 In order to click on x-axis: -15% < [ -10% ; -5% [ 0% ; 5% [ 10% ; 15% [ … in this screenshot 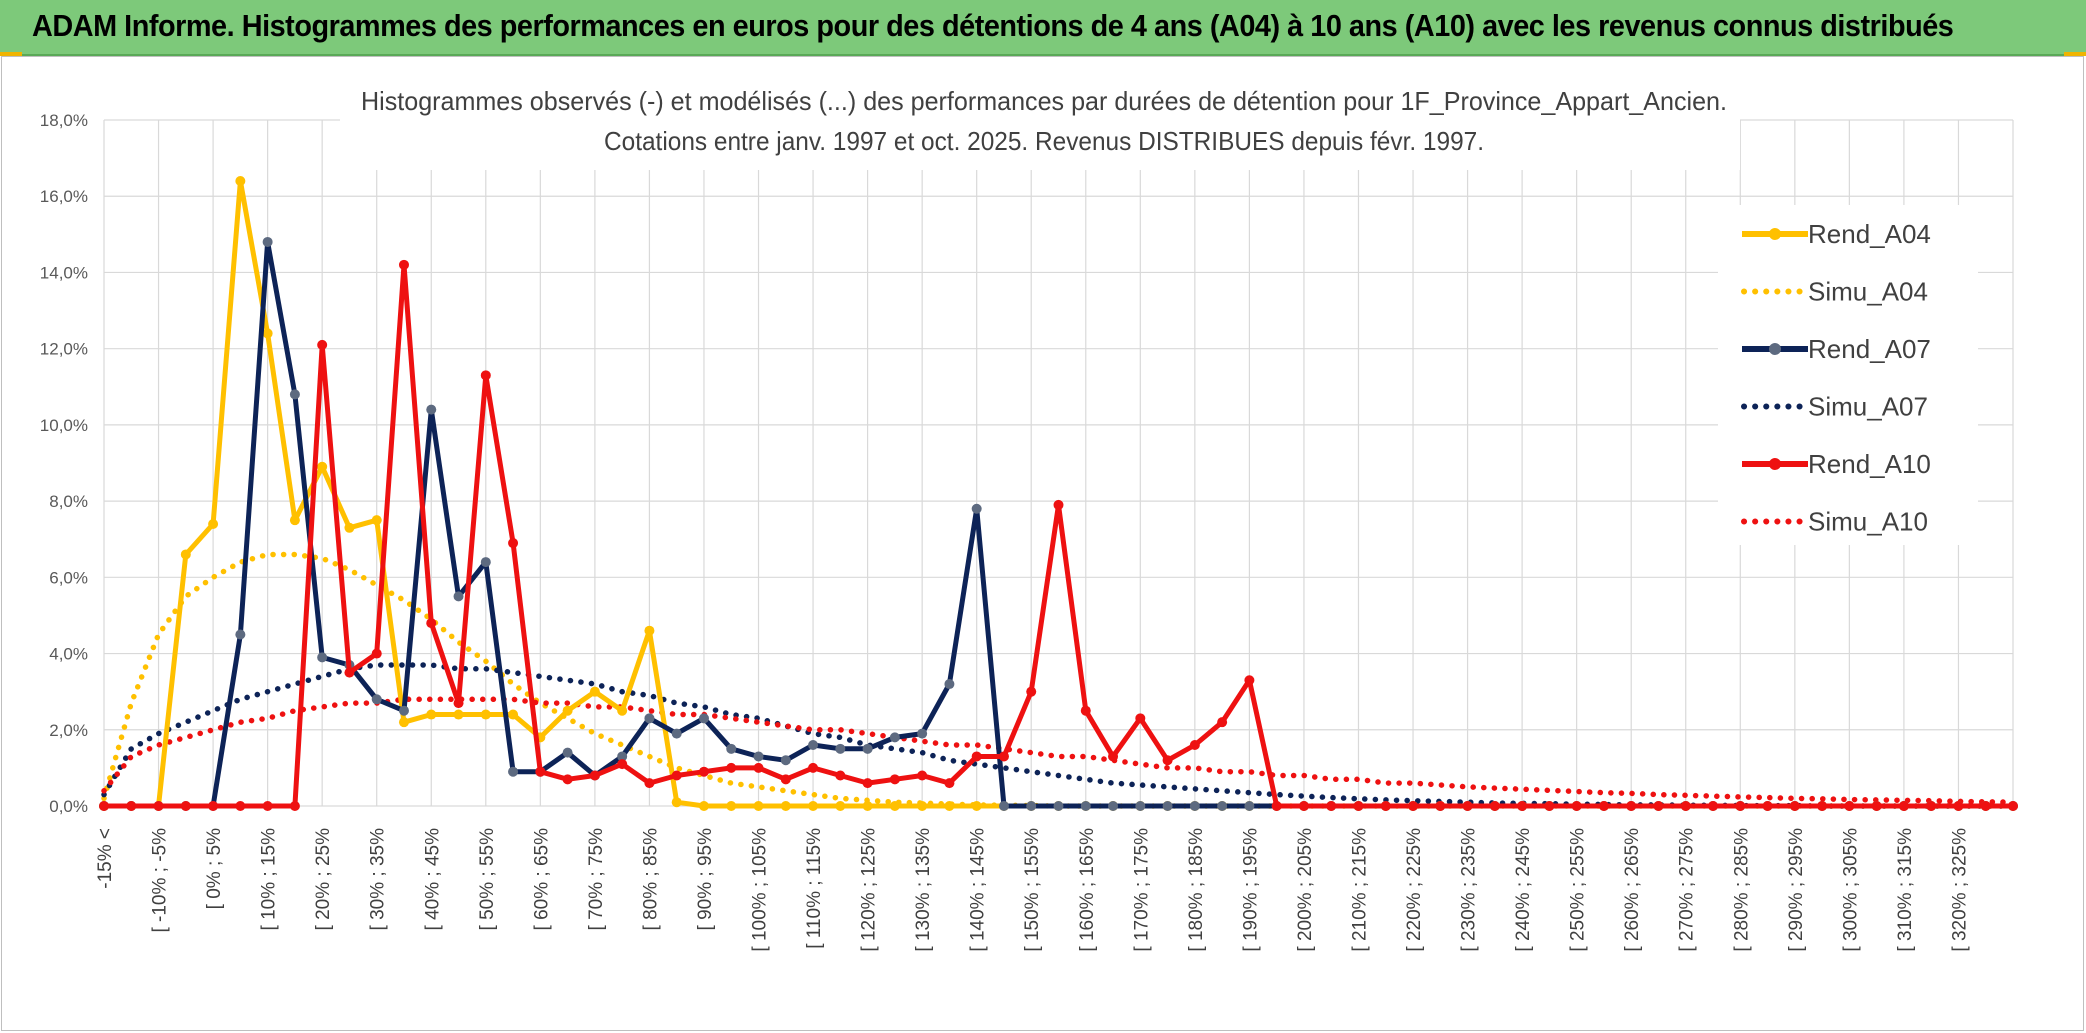, I will do `click(1032, 890)`.